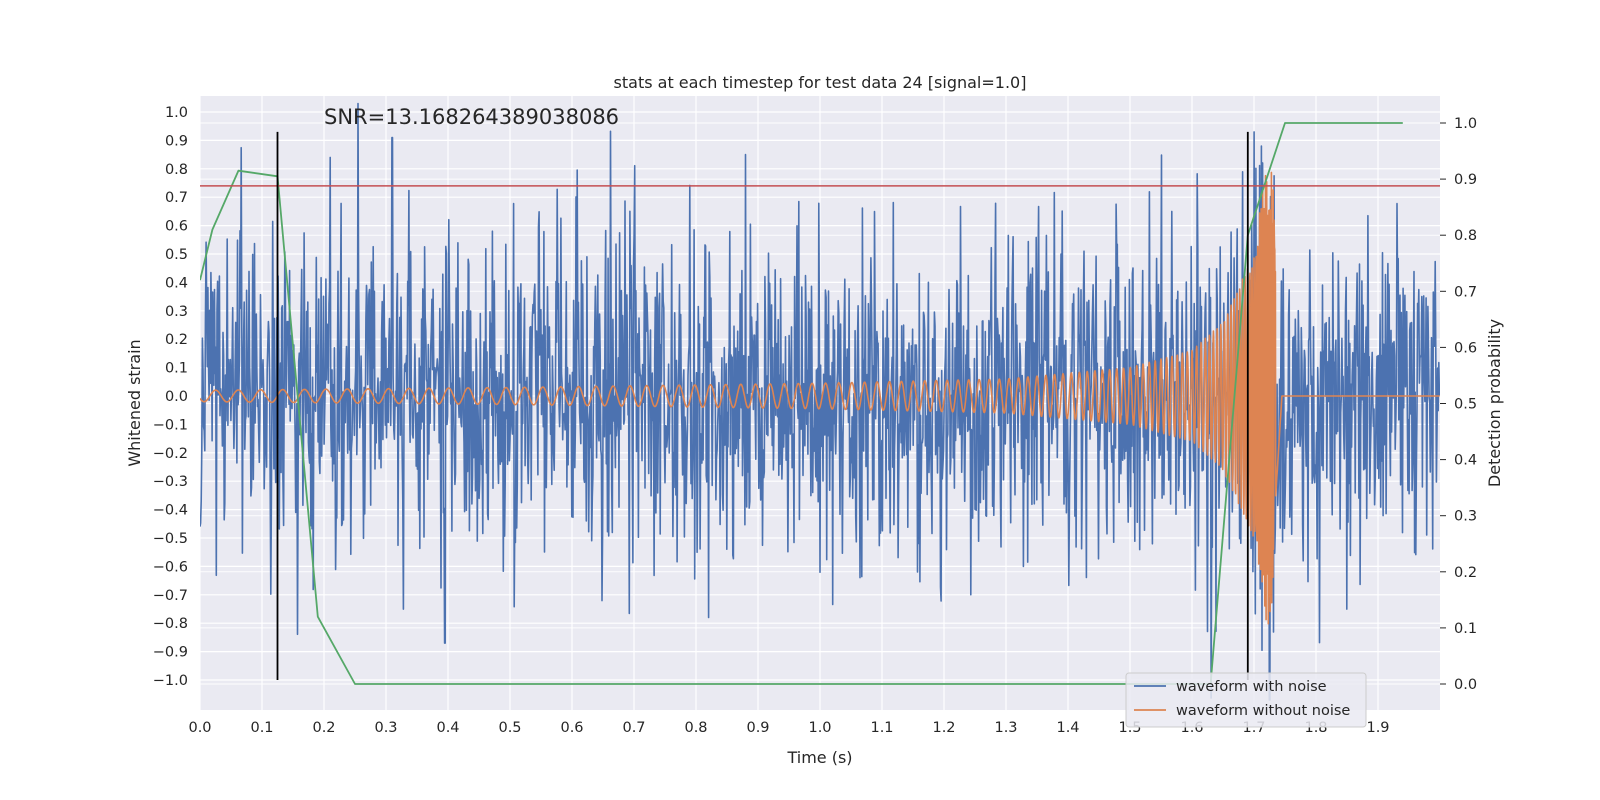 The image size is (1600, 800). I want to click on x-tick-label: 1.0, so click(819, 728).